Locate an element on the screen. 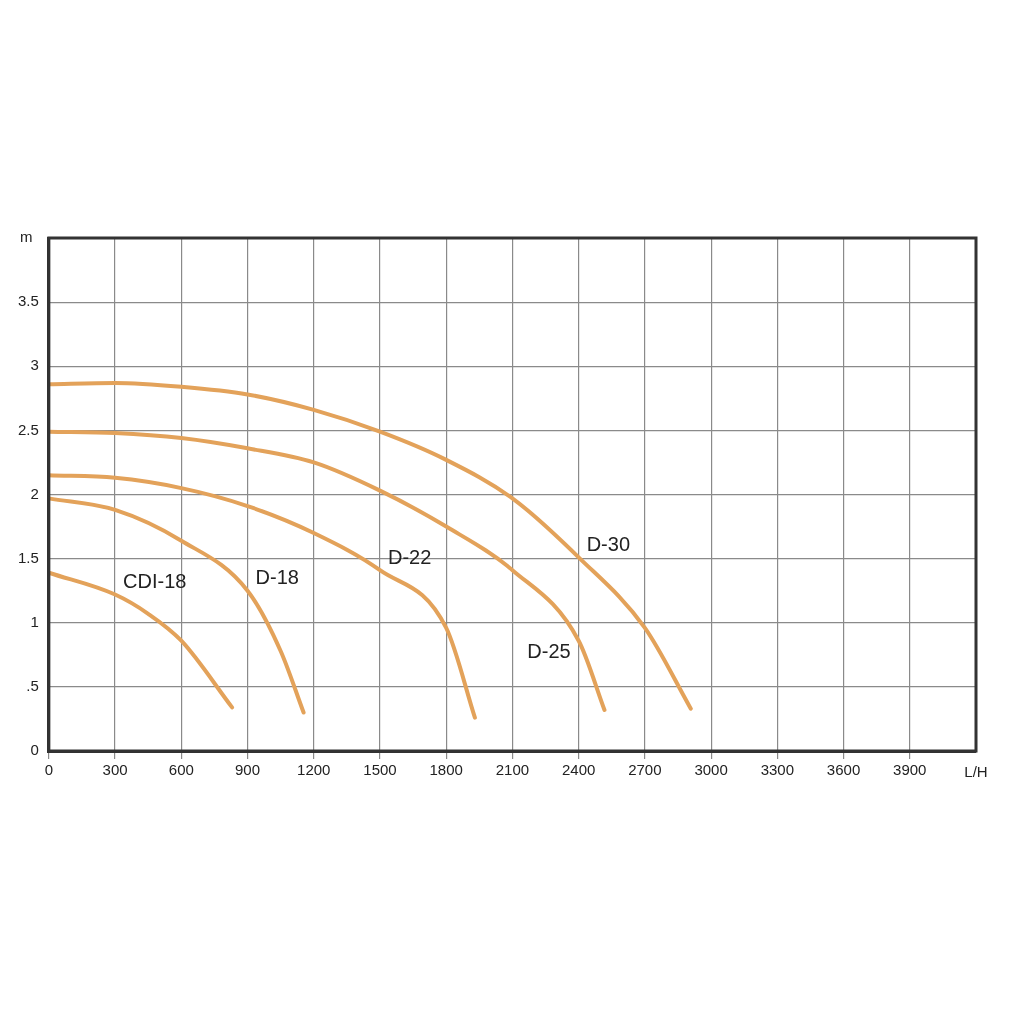  x-tick-label: 2100 is located at coordinates (512, 770).